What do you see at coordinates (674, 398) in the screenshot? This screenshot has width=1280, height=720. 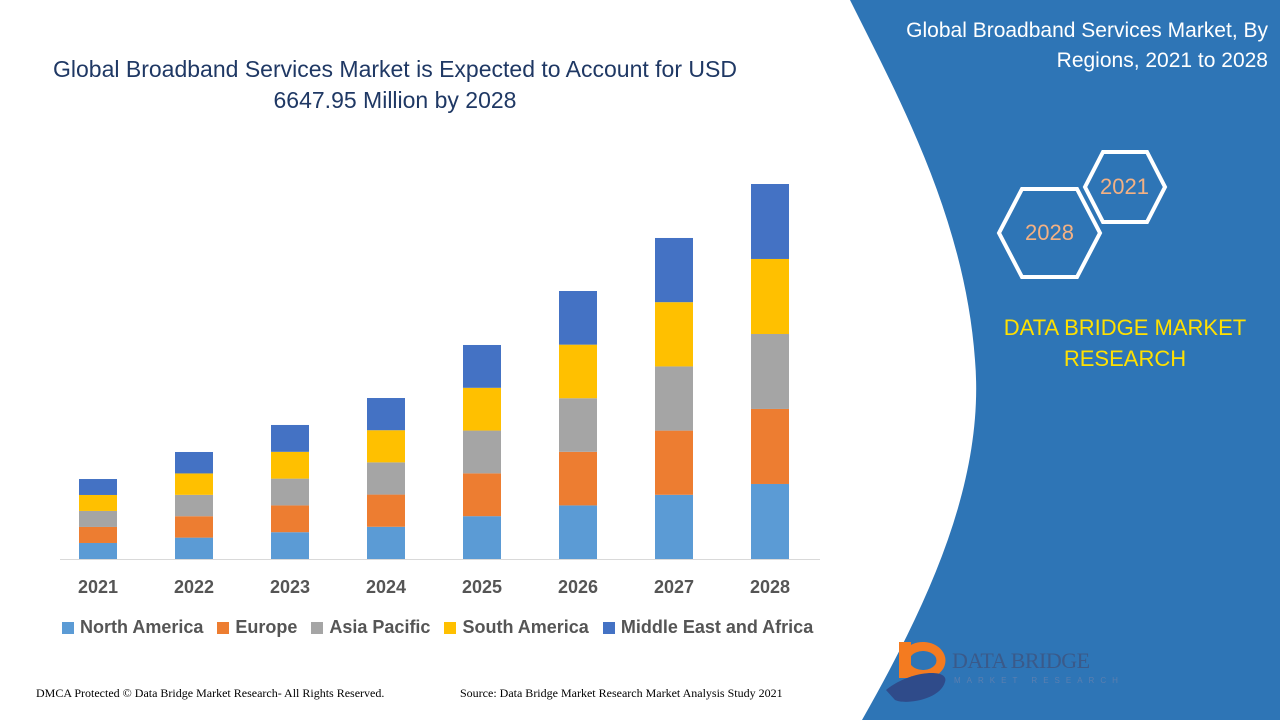 I see `bar-segment-asia-pacific-2027` at bounding box center [674, 398].